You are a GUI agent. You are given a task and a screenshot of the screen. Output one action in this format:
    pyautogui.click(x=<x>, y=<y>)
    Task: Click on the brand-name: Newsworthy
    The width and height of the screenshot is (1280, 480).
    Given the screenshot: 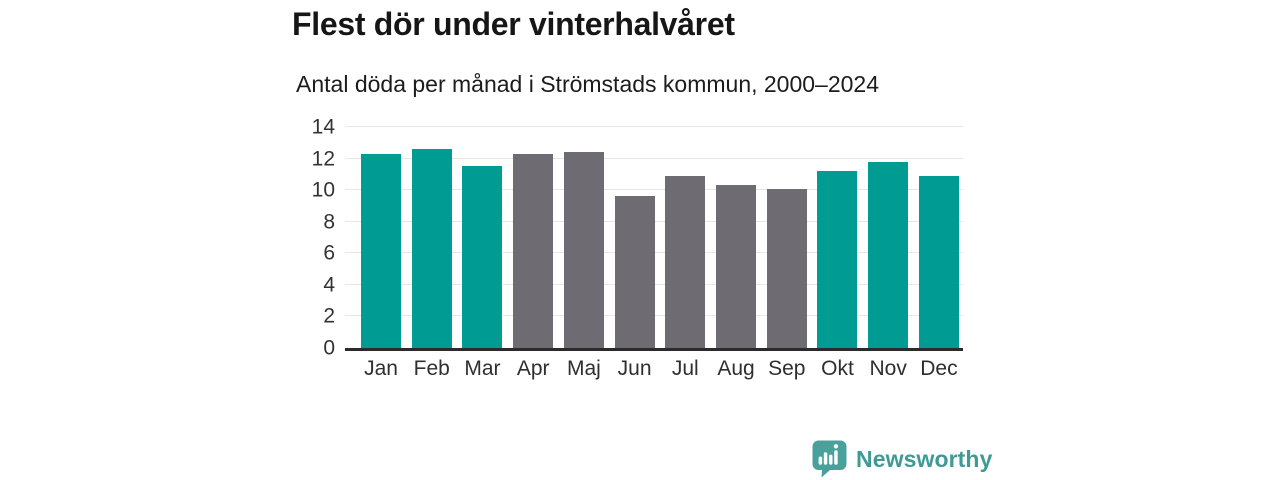 What is the action you would take?
    pyautogui.click(x=924, y=458)
    